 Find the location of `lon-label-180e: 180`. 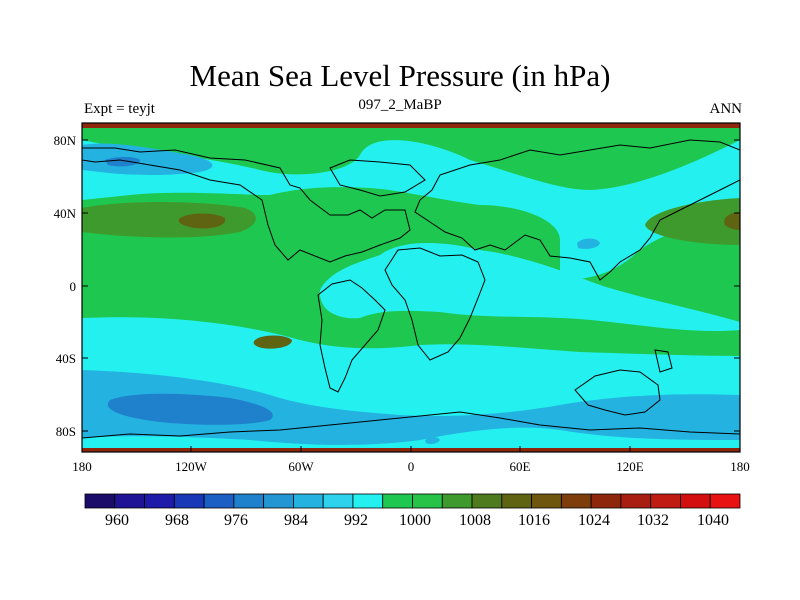

lon-label-180e: 180 is located at coordinates (740, 466).